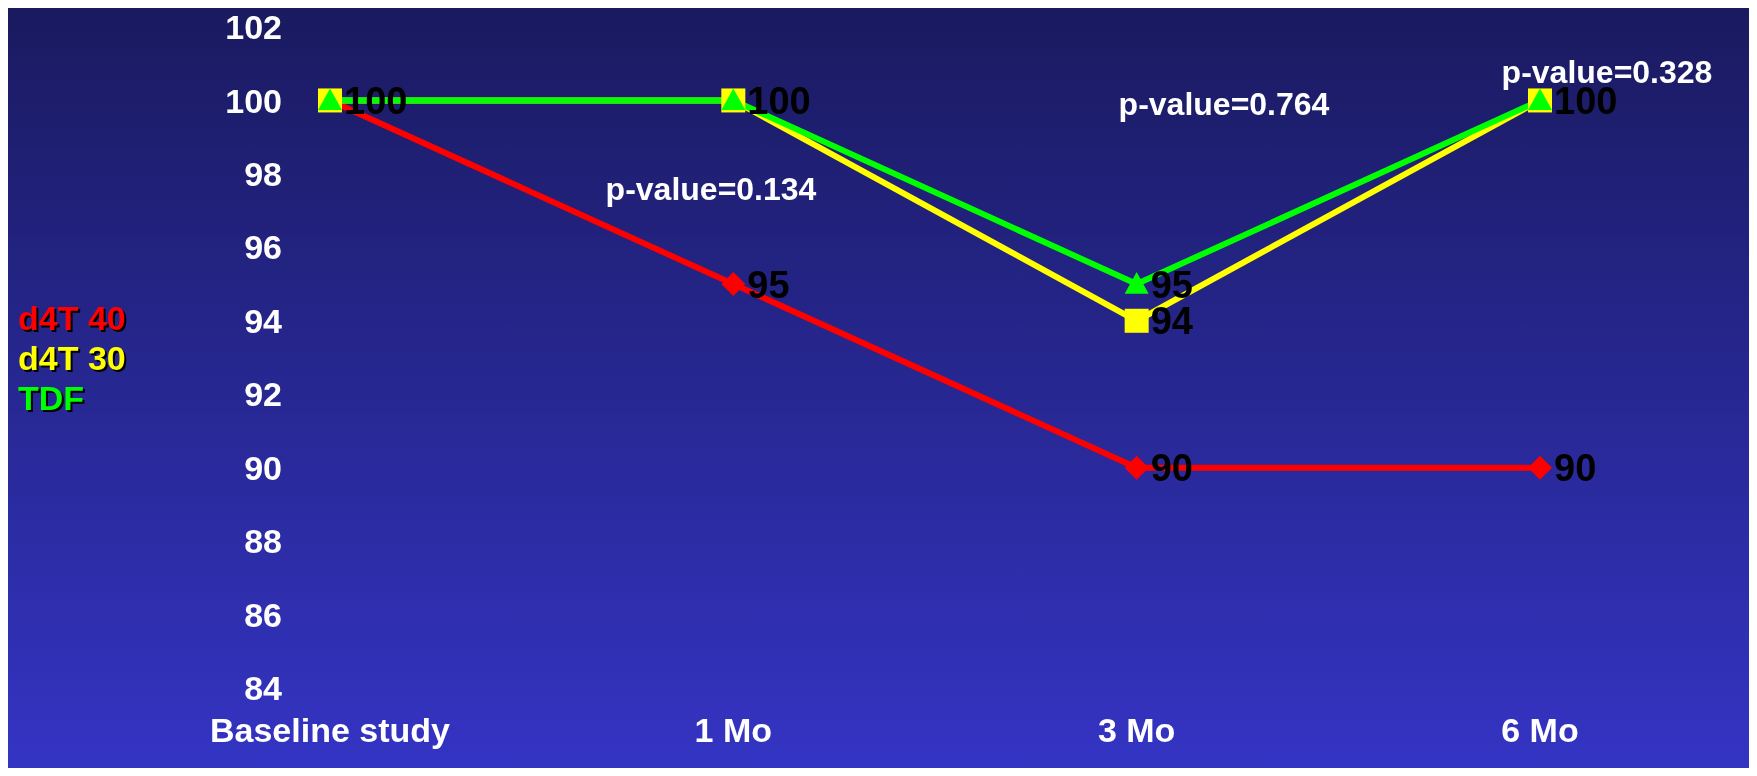  Describe the element at coordinates (263, 688) in the screenshot. I see `y-tick-label: 84` at that location.